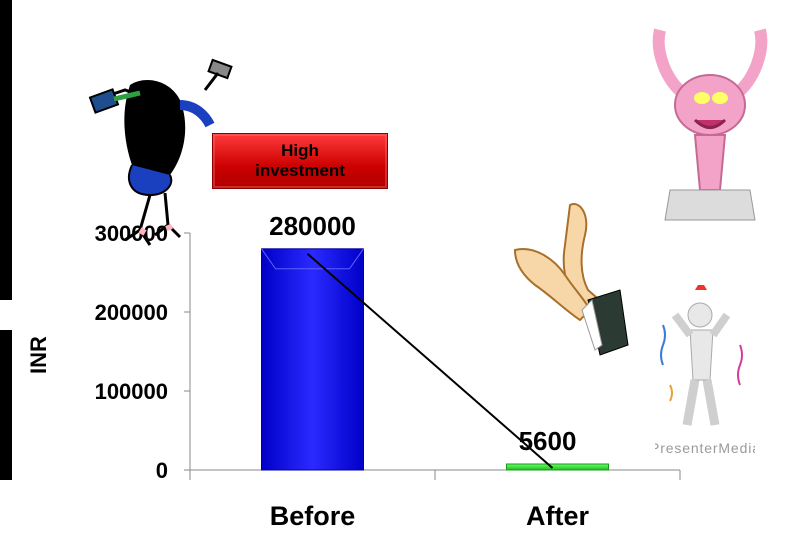 This screenshot has width=798, height=541. Describe the element at coordinates (312, 359) in the screenshot. I see `bar-before` at that location.